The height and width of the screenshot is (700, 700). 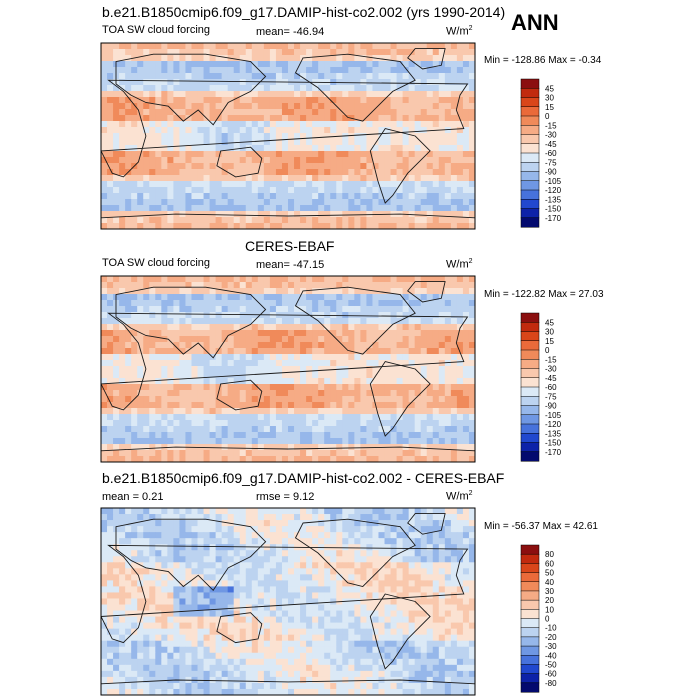 I want to click on colorbar-tick-label: -75, so click(x=551, y=396).